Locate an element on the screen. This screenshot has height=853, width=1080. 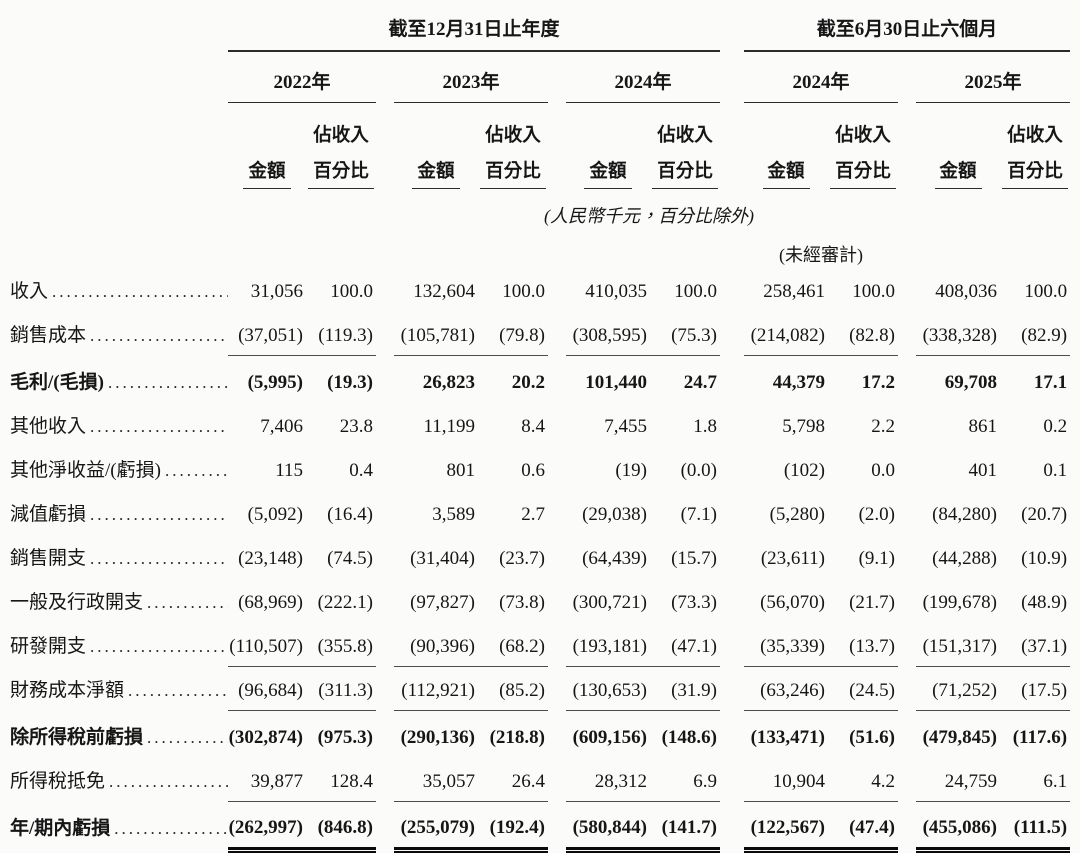
row-label: 研發開支 is located at coordinates (119, 644).